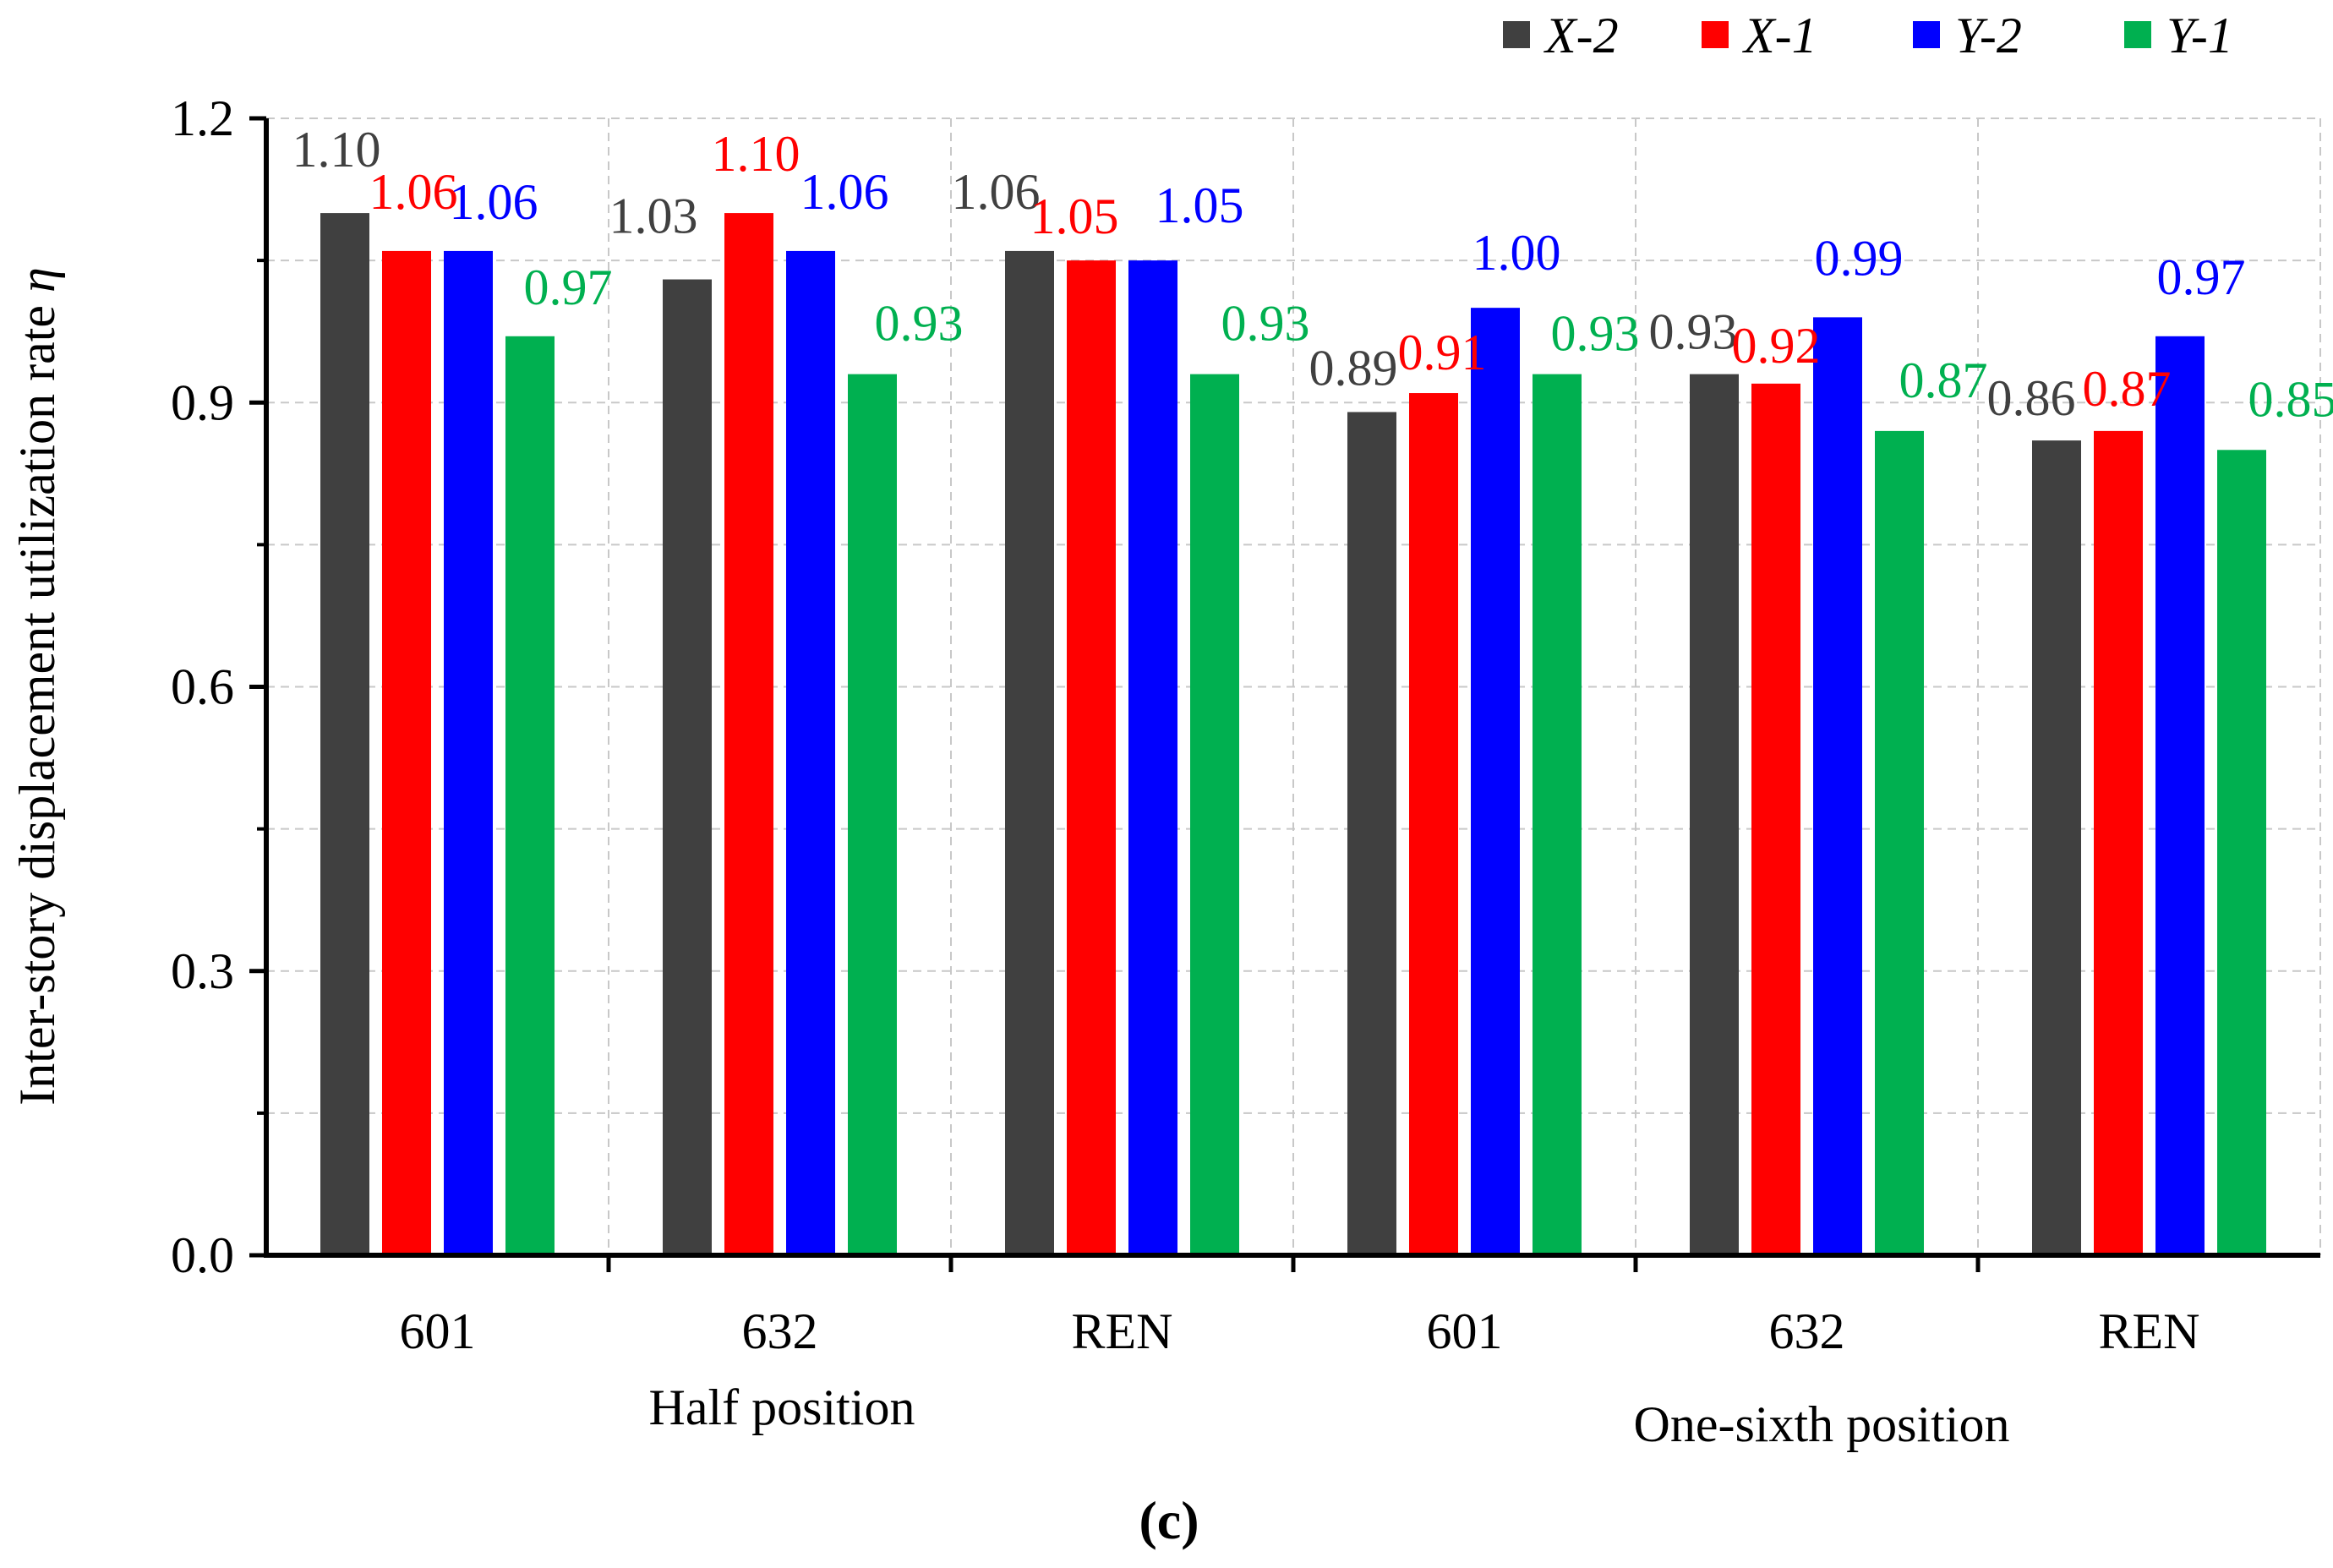 Image resolution: width=2333 pixels, height=1568 pixels. I want to click on data-label: 0.99, so click(1860, 258).